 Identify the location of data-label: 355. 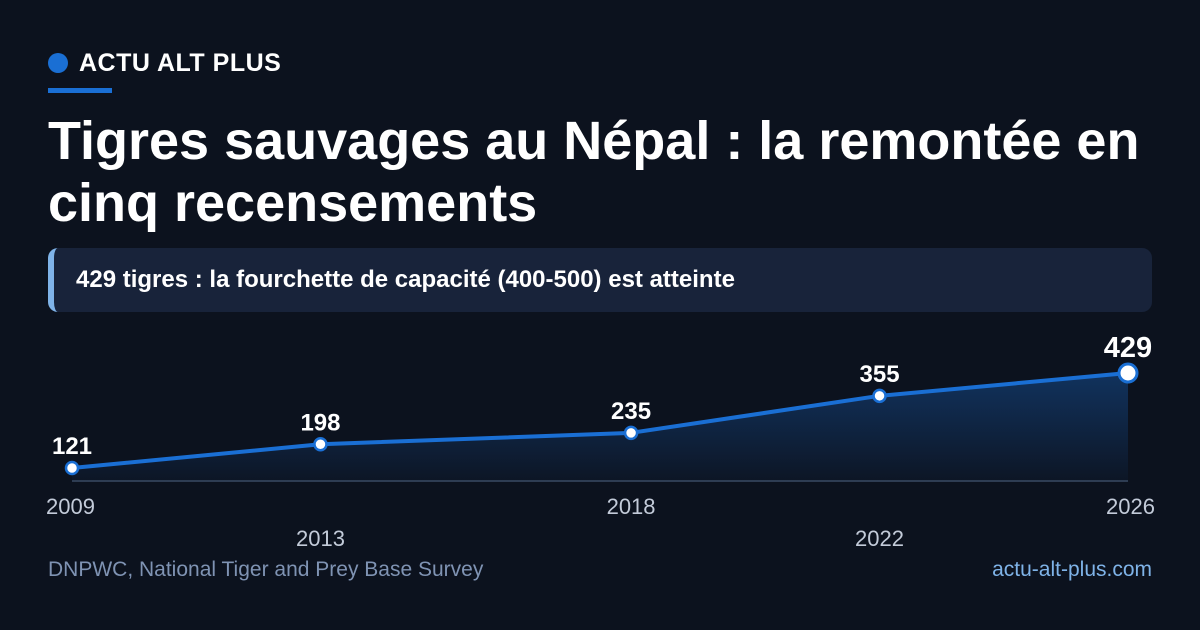
(880, 374).